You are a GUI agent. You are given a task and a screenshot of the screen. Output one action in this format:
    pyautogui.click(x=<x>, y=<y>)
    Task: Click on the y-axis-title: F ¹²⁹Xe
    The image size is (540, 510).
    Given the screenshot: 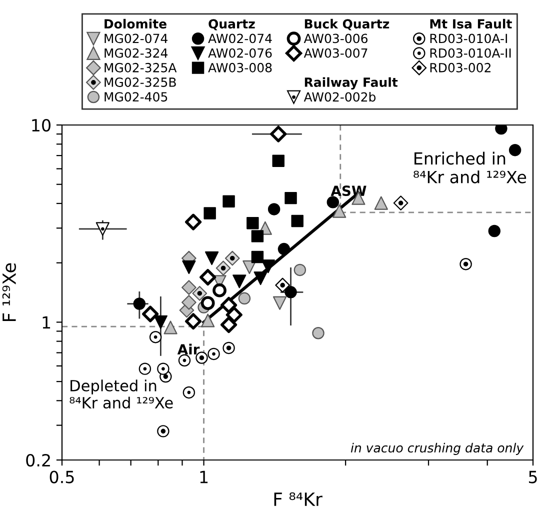 What is the action you would take?
    pyautogui.click(x=9, y=292)
    